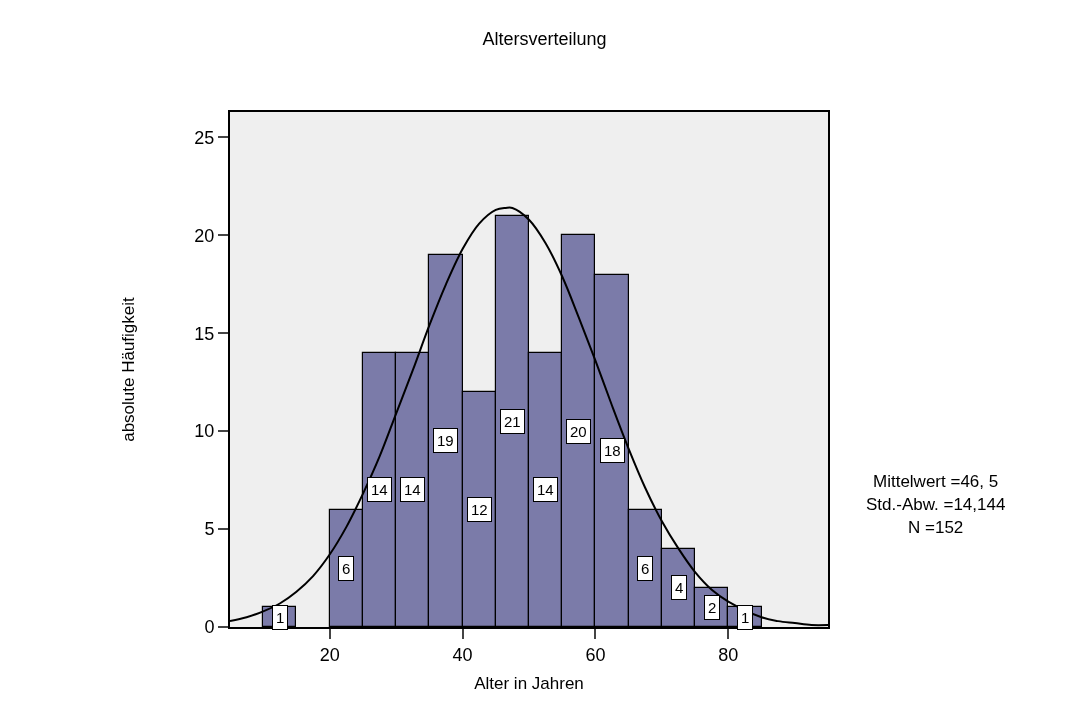 Image resolution: width=1089 pixels, height=712 pixels. Describe the element at coordinates (445, 440) in the screenshot. I see `data-label: 19` at that location.